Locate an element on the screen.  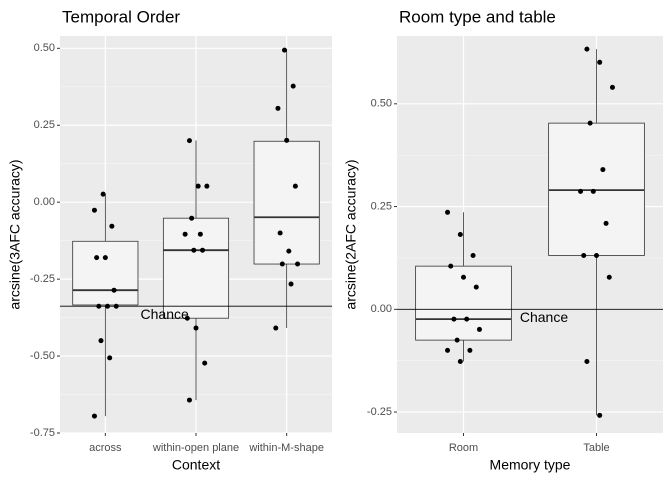
y-tick-label: -0.50 is located at coordinates (42, 356).